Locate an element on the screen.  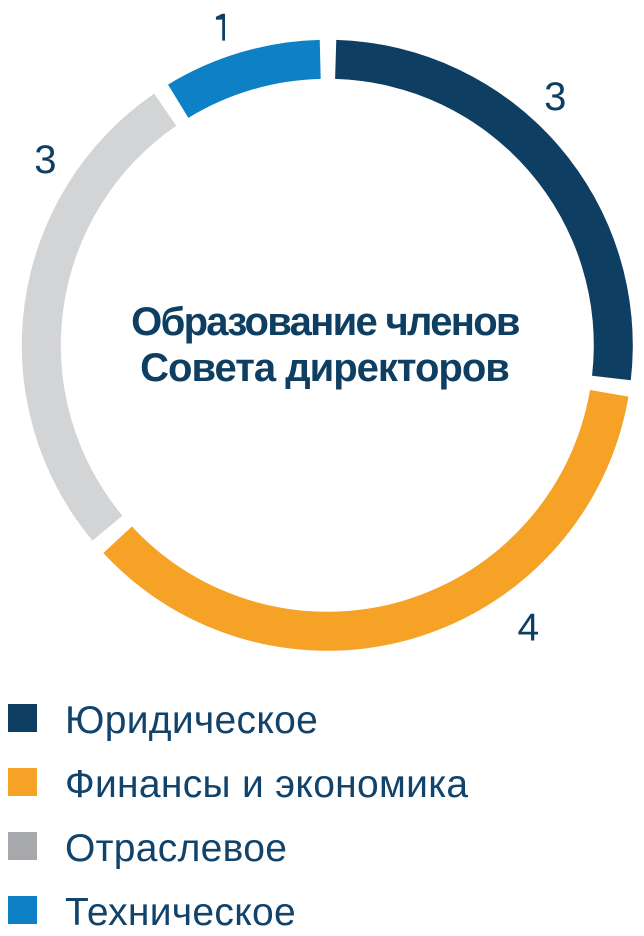
svg-text: Техническое is located at coordinates (180, 912).